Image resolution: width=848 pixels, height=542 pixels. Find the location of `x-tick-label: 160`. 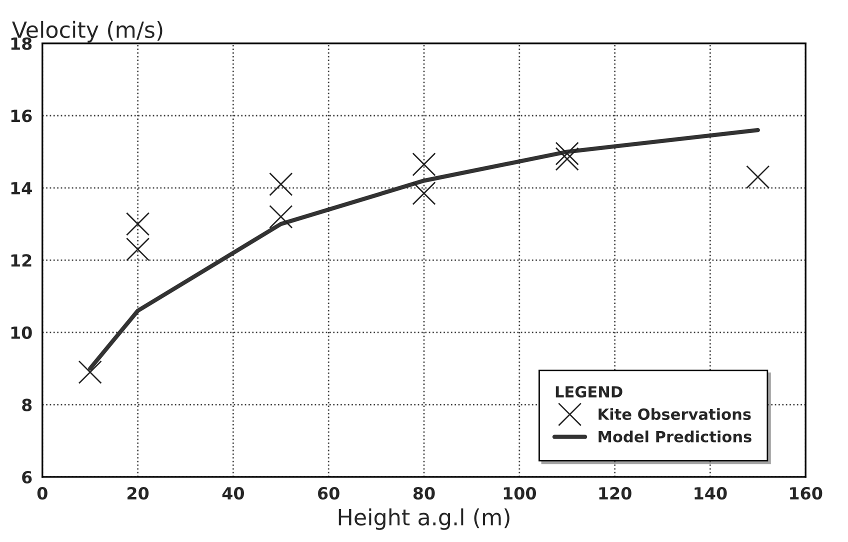

x-tick-label: 160 is located at coordinates (806, 493).